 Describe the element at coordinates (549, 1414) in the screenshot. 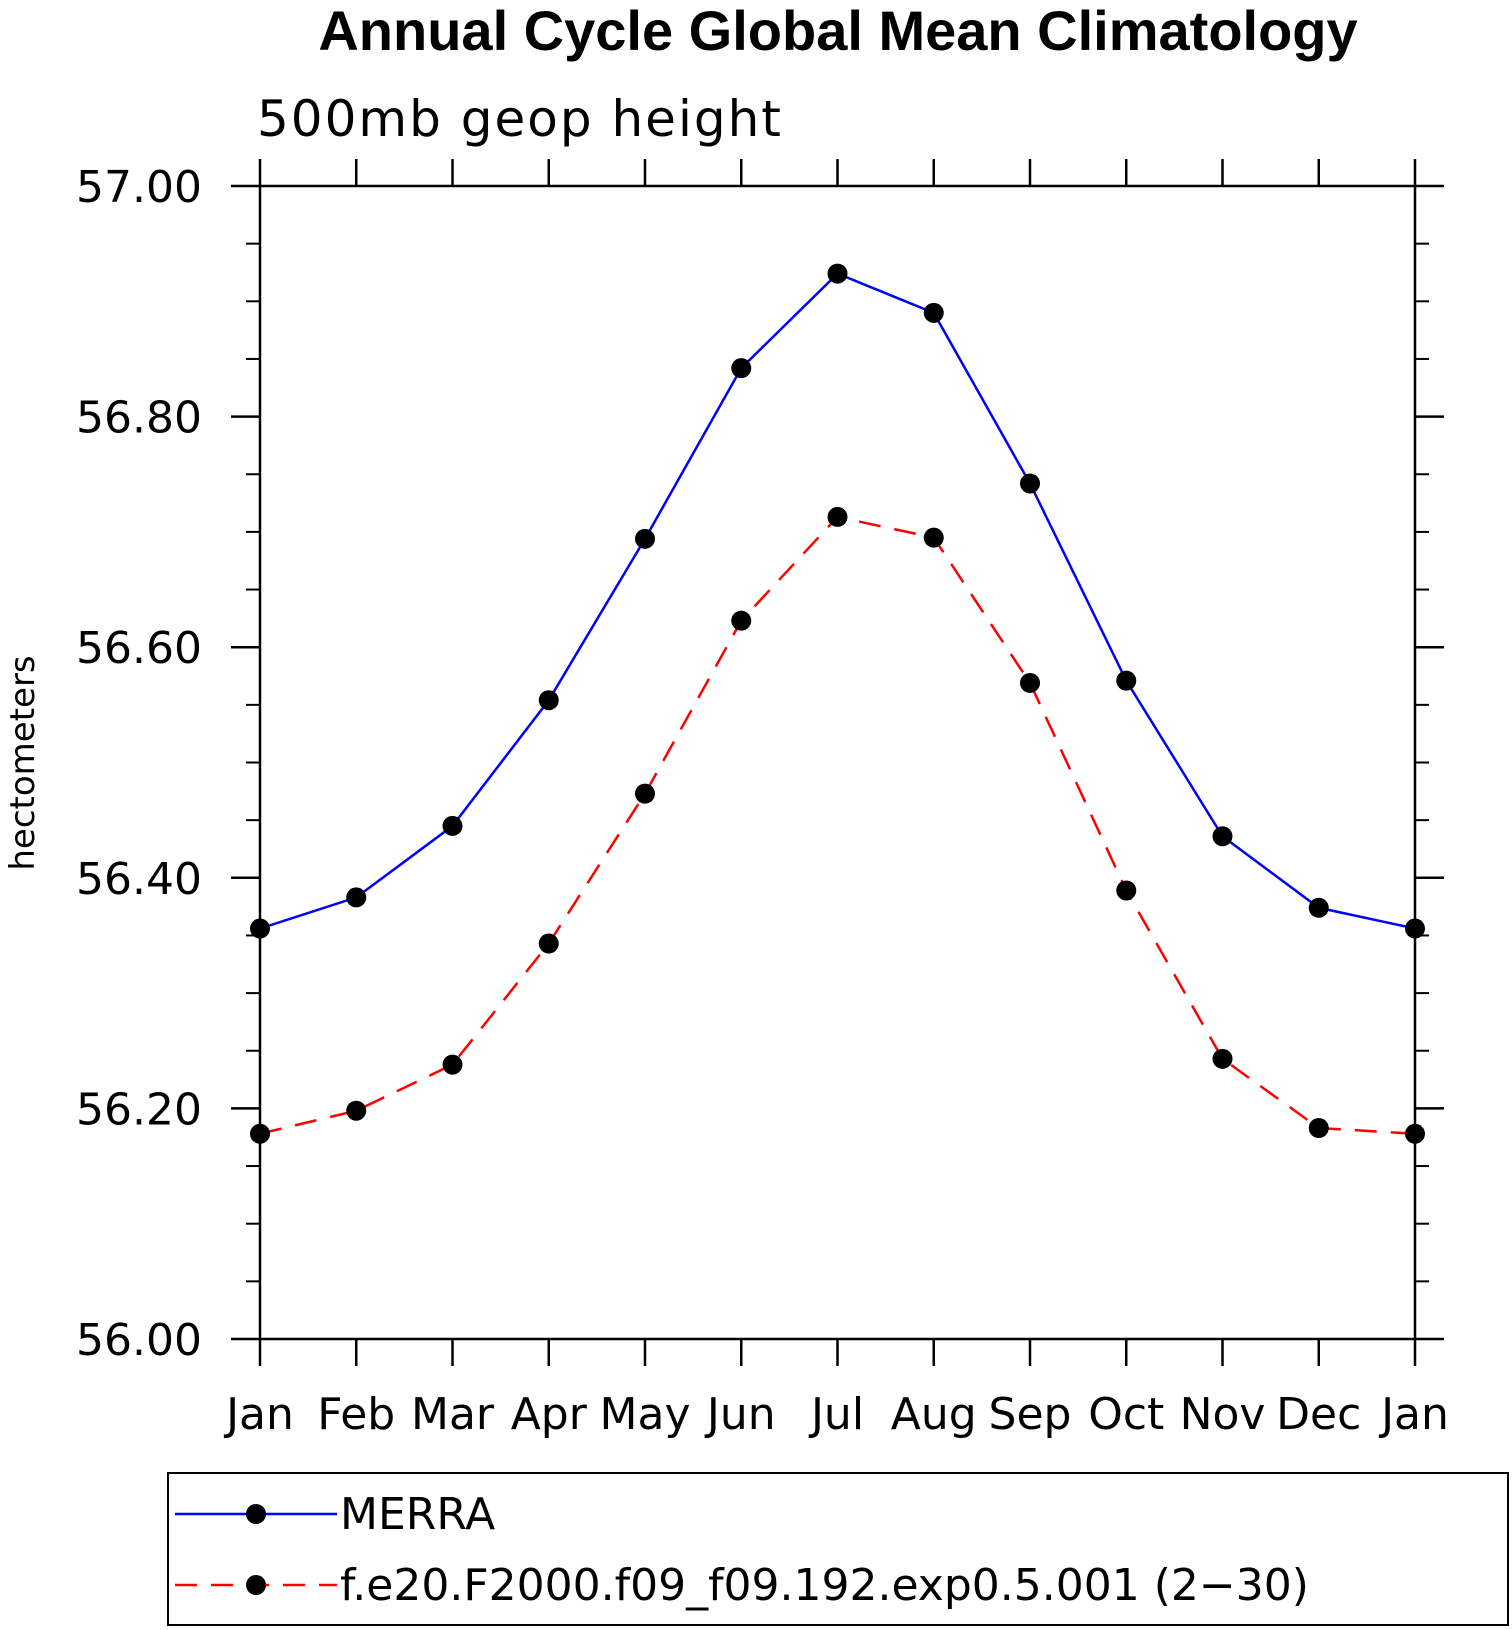

I see `x-tick-label: Apr` at that location.